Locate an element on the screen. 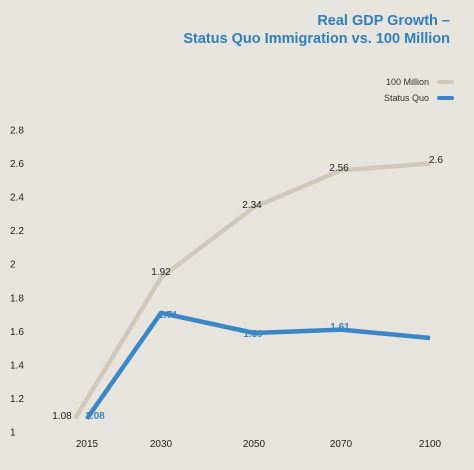  x-tick-label: 2070 is located at coordinates (341, 444).